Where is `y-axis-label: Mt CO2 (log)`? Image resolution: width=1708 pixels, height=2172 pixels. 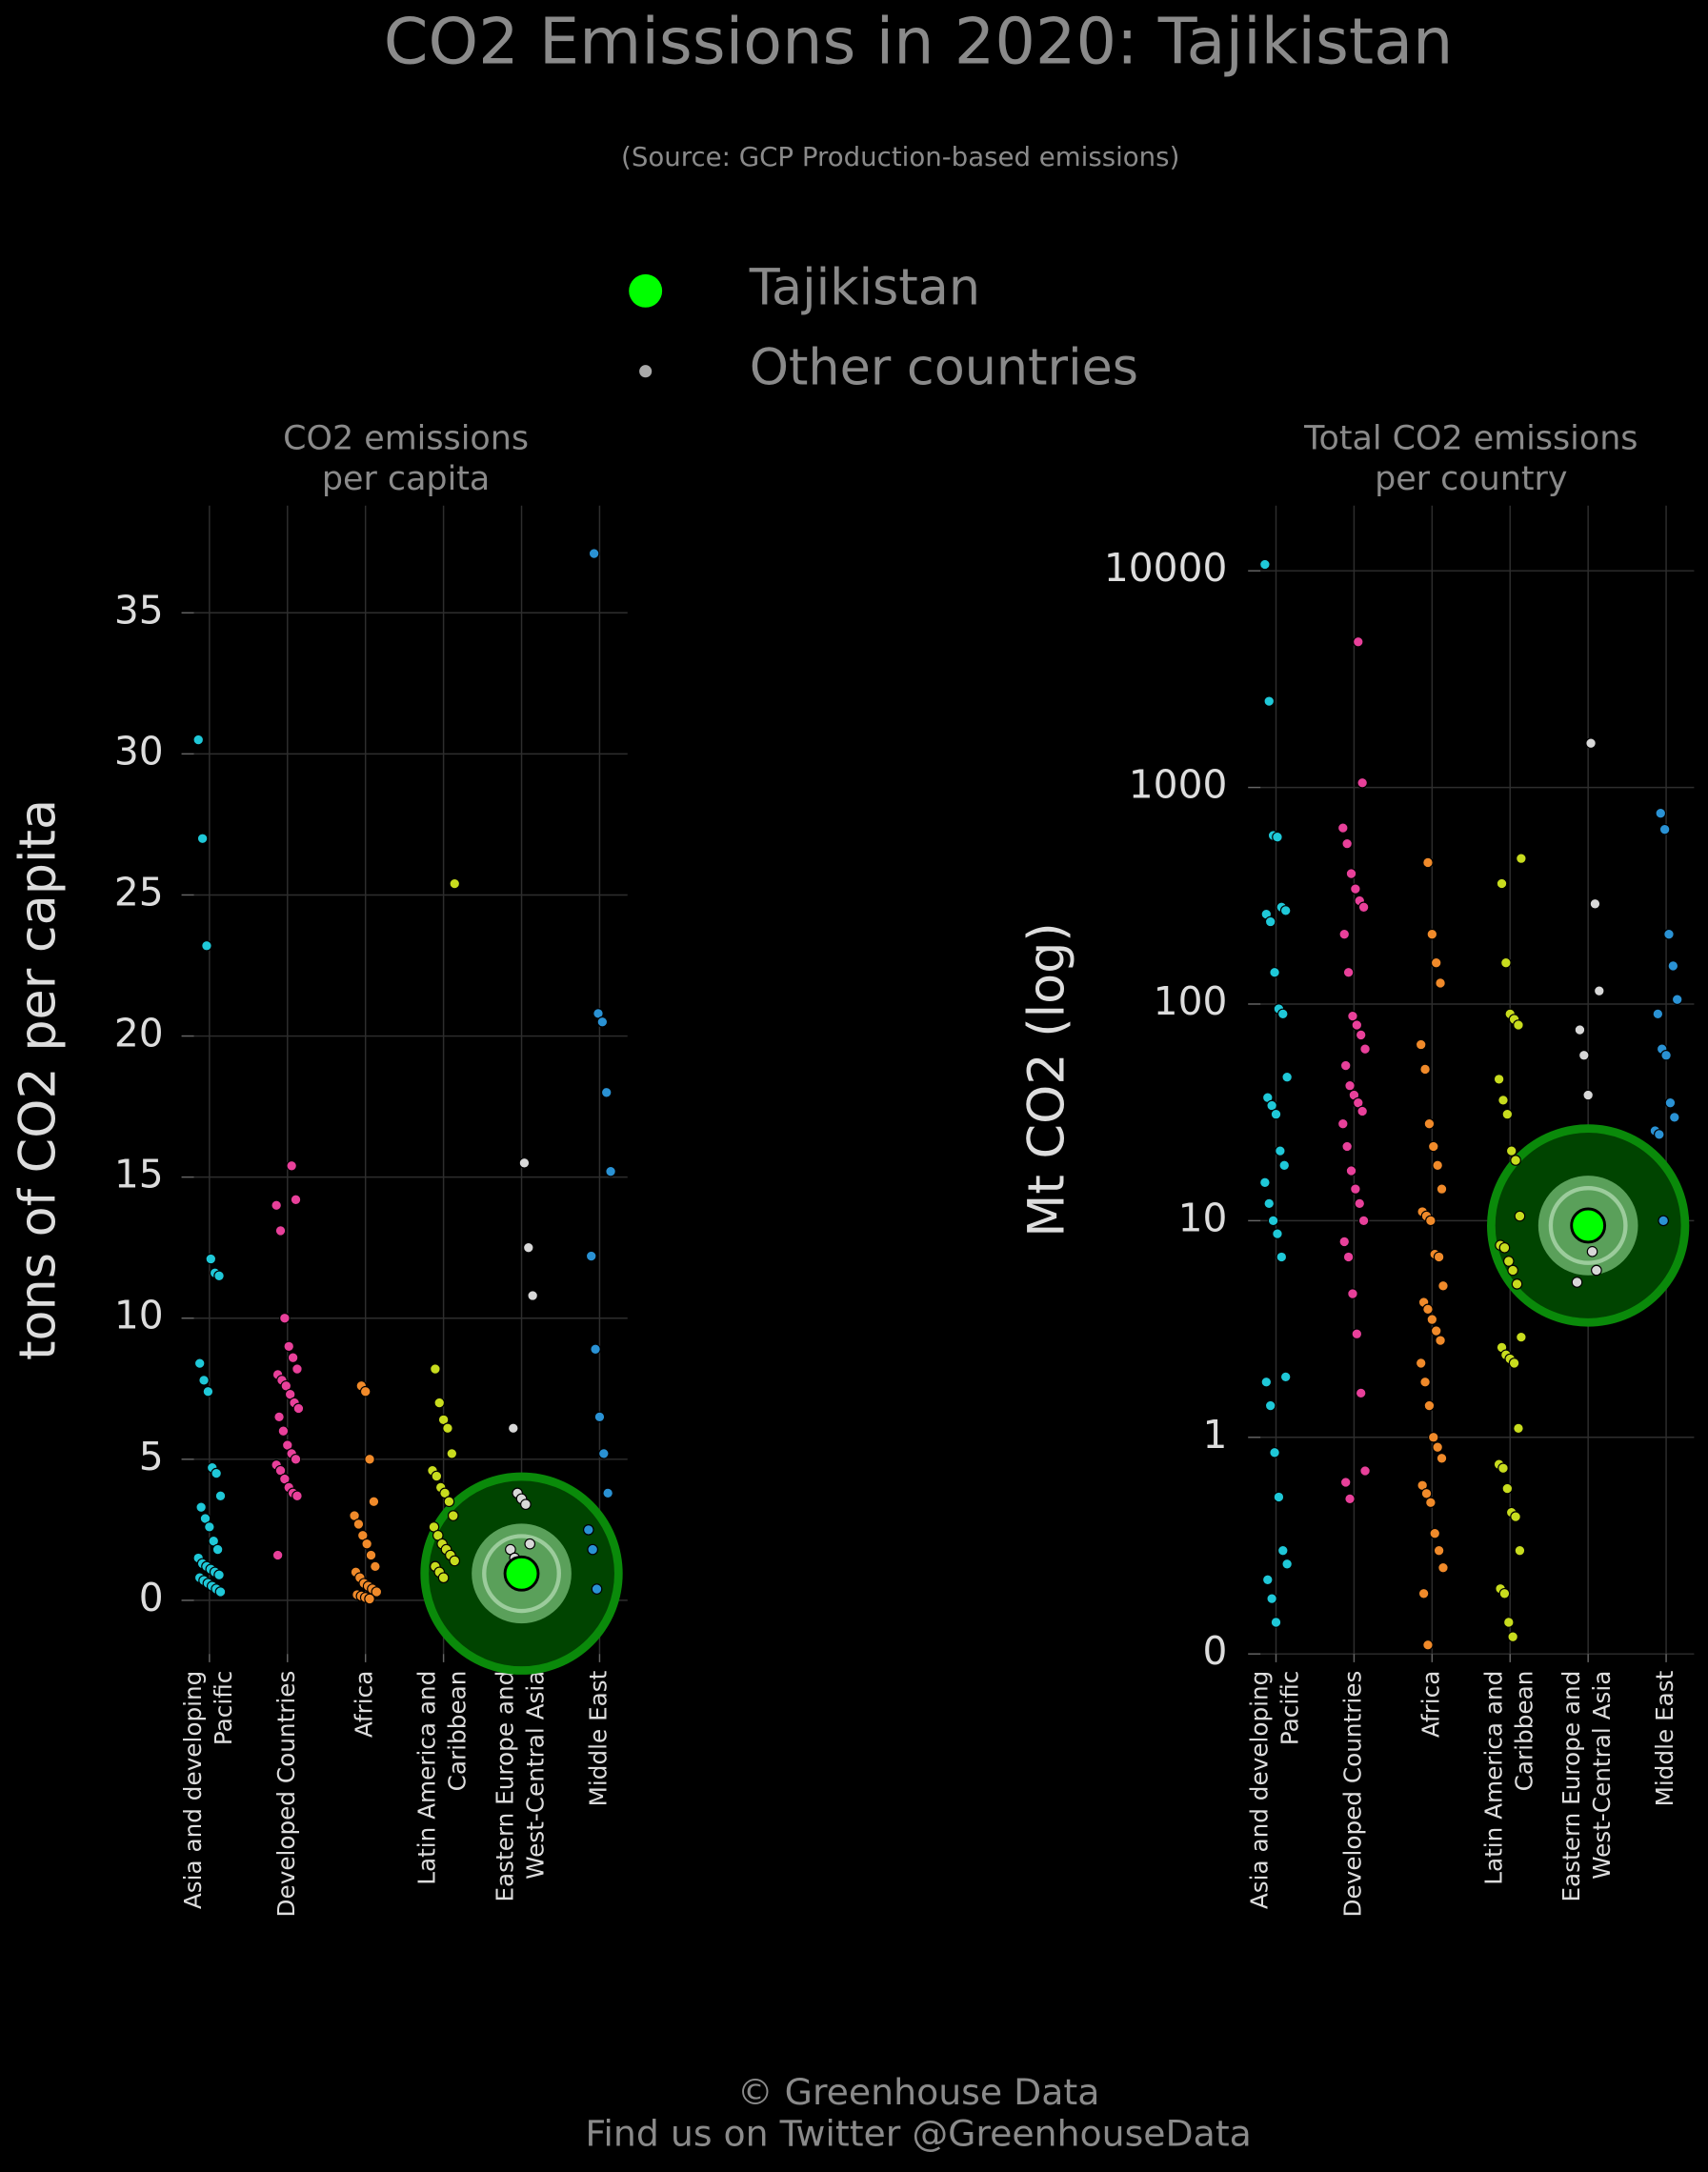
y-axis-label: Mt CO2 (log) is located at coordinates (1046, 1079).